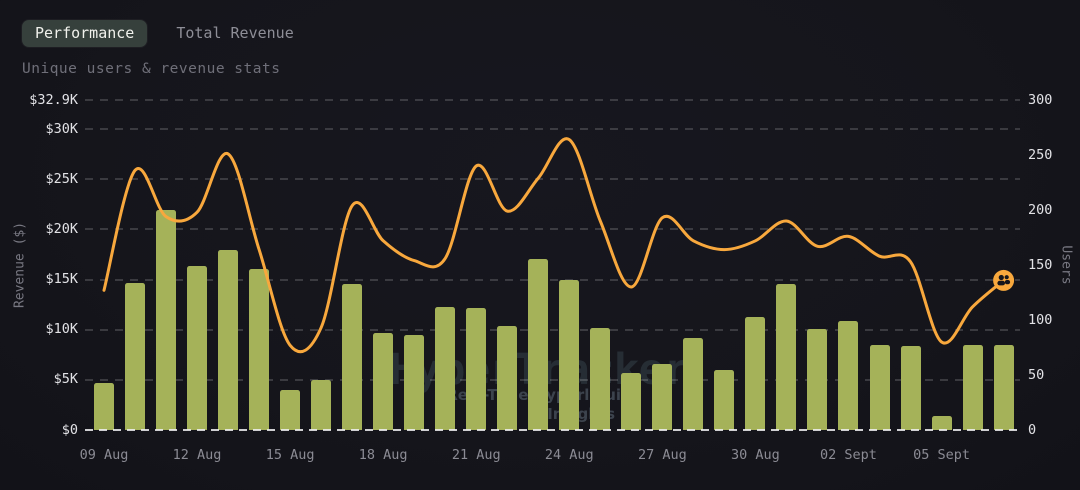 This screenshot has width=1080, height=490. Describe the element at coordinates (755, 455) in the screenshot. I see `x-tick-label: 30 Aug` at that location.